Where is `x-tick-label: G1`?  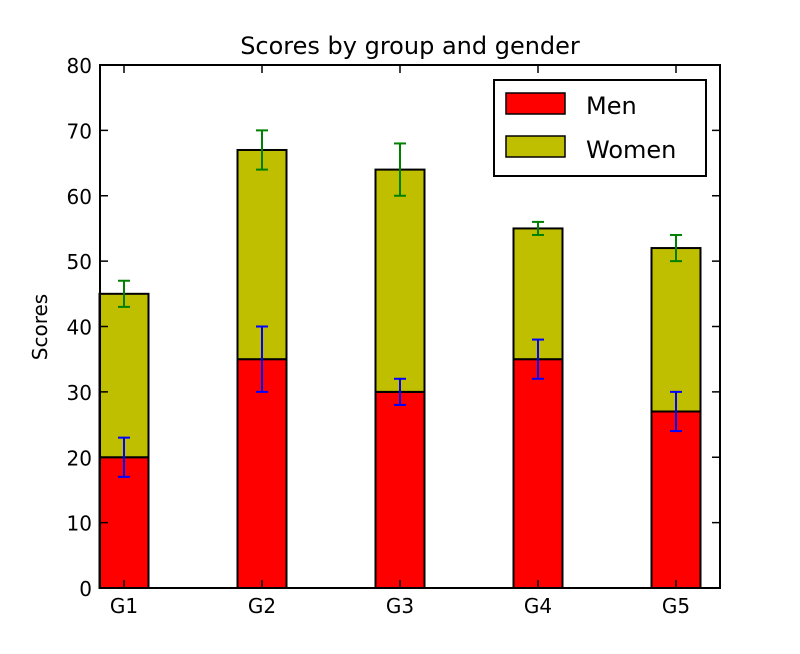 x-tick-label: G1 is located at coordinates (124, 606).